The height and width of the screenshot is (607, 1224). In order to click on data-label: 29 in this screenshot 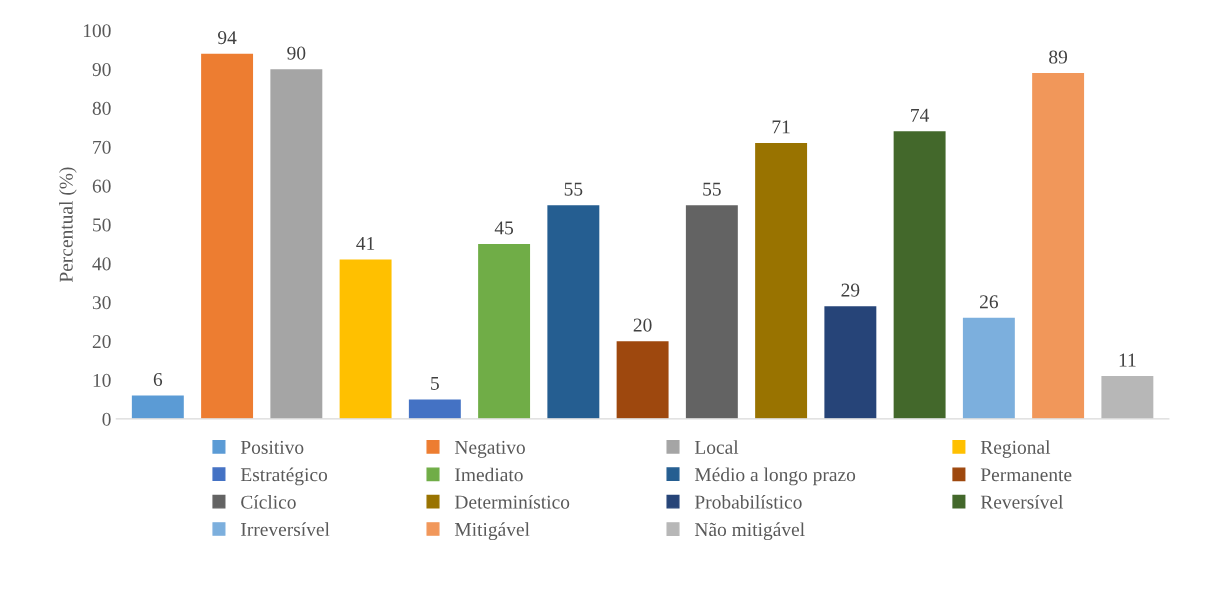, I will do `click(850, 290)`.